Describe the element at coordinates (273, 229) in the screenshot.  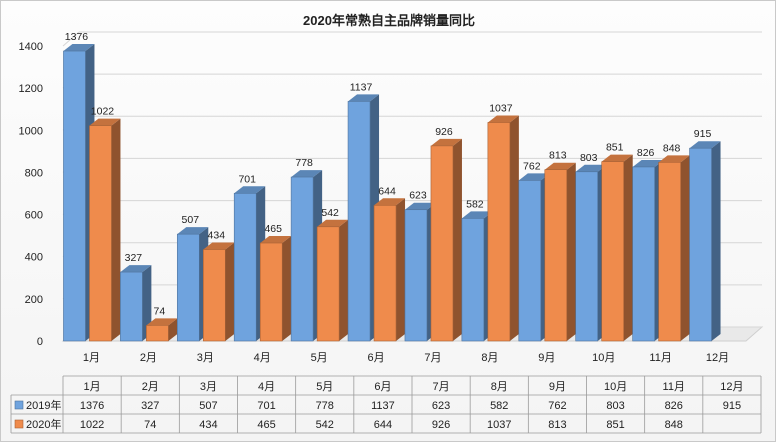
I see `data-label: 465` at that location.